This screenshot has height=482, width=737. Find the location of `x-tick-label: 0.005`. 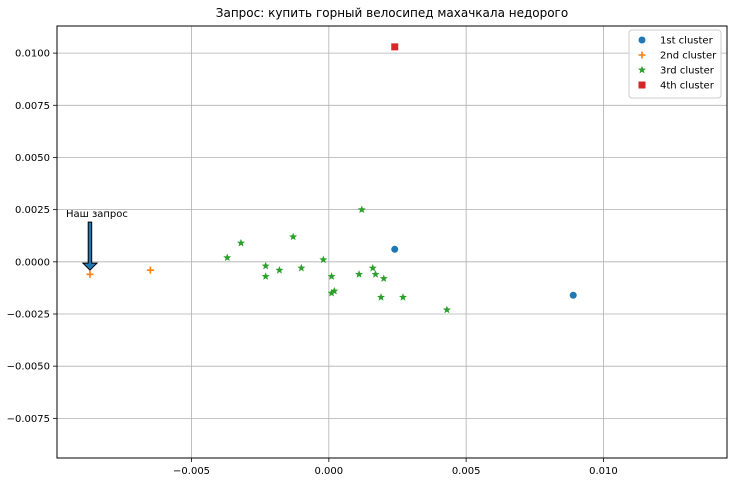

x-tick-label: 0.005 is located at coordinates (466, 471).